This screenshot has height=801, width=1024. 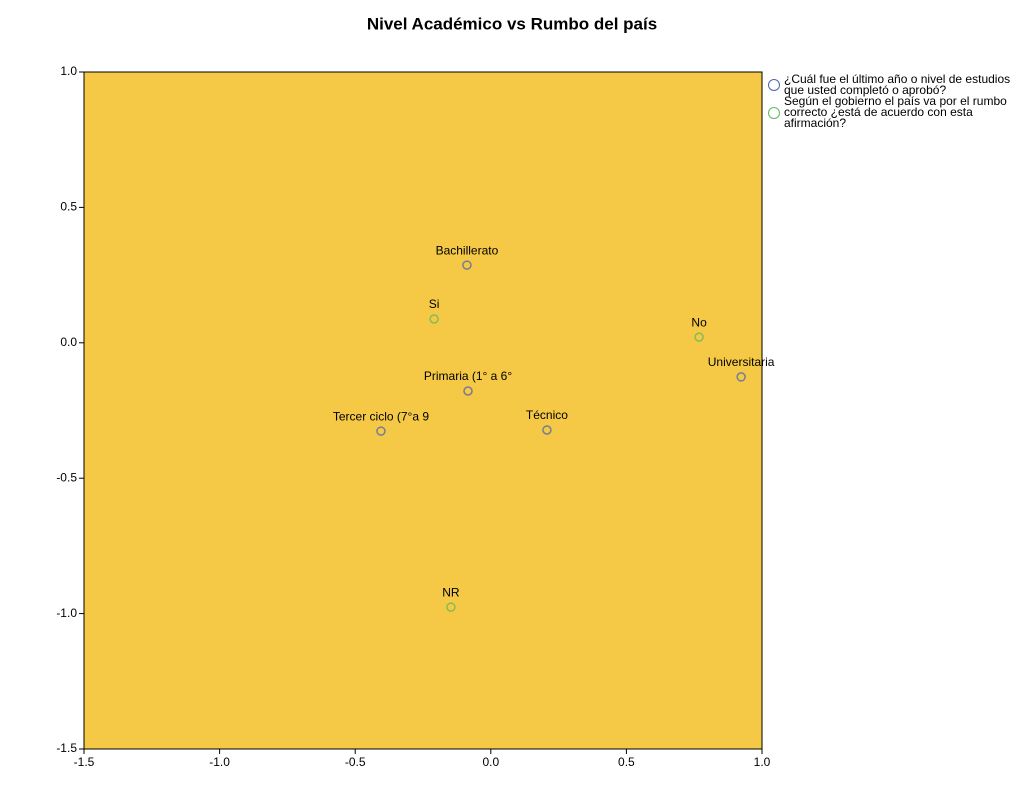 I want to click on x-tick-label: -0.5, so click(x=355, y=762).